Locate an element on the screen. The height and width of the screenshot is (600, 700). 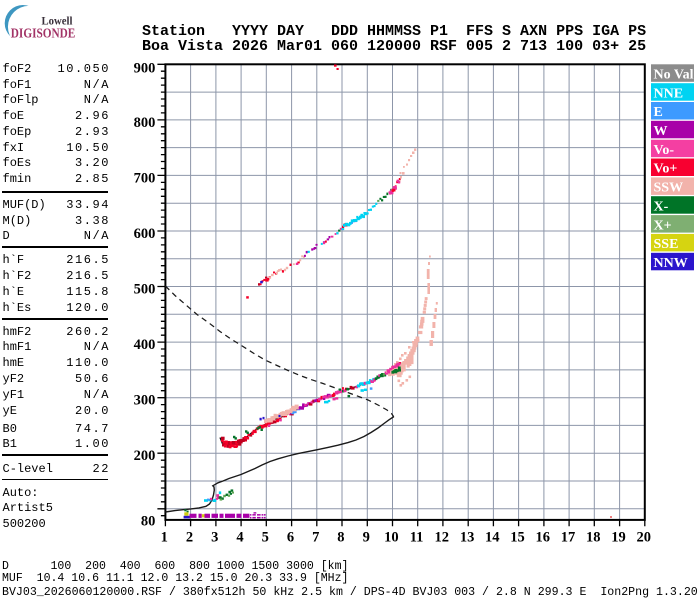
svg-text: 17 is located at coordinates (568, 538).